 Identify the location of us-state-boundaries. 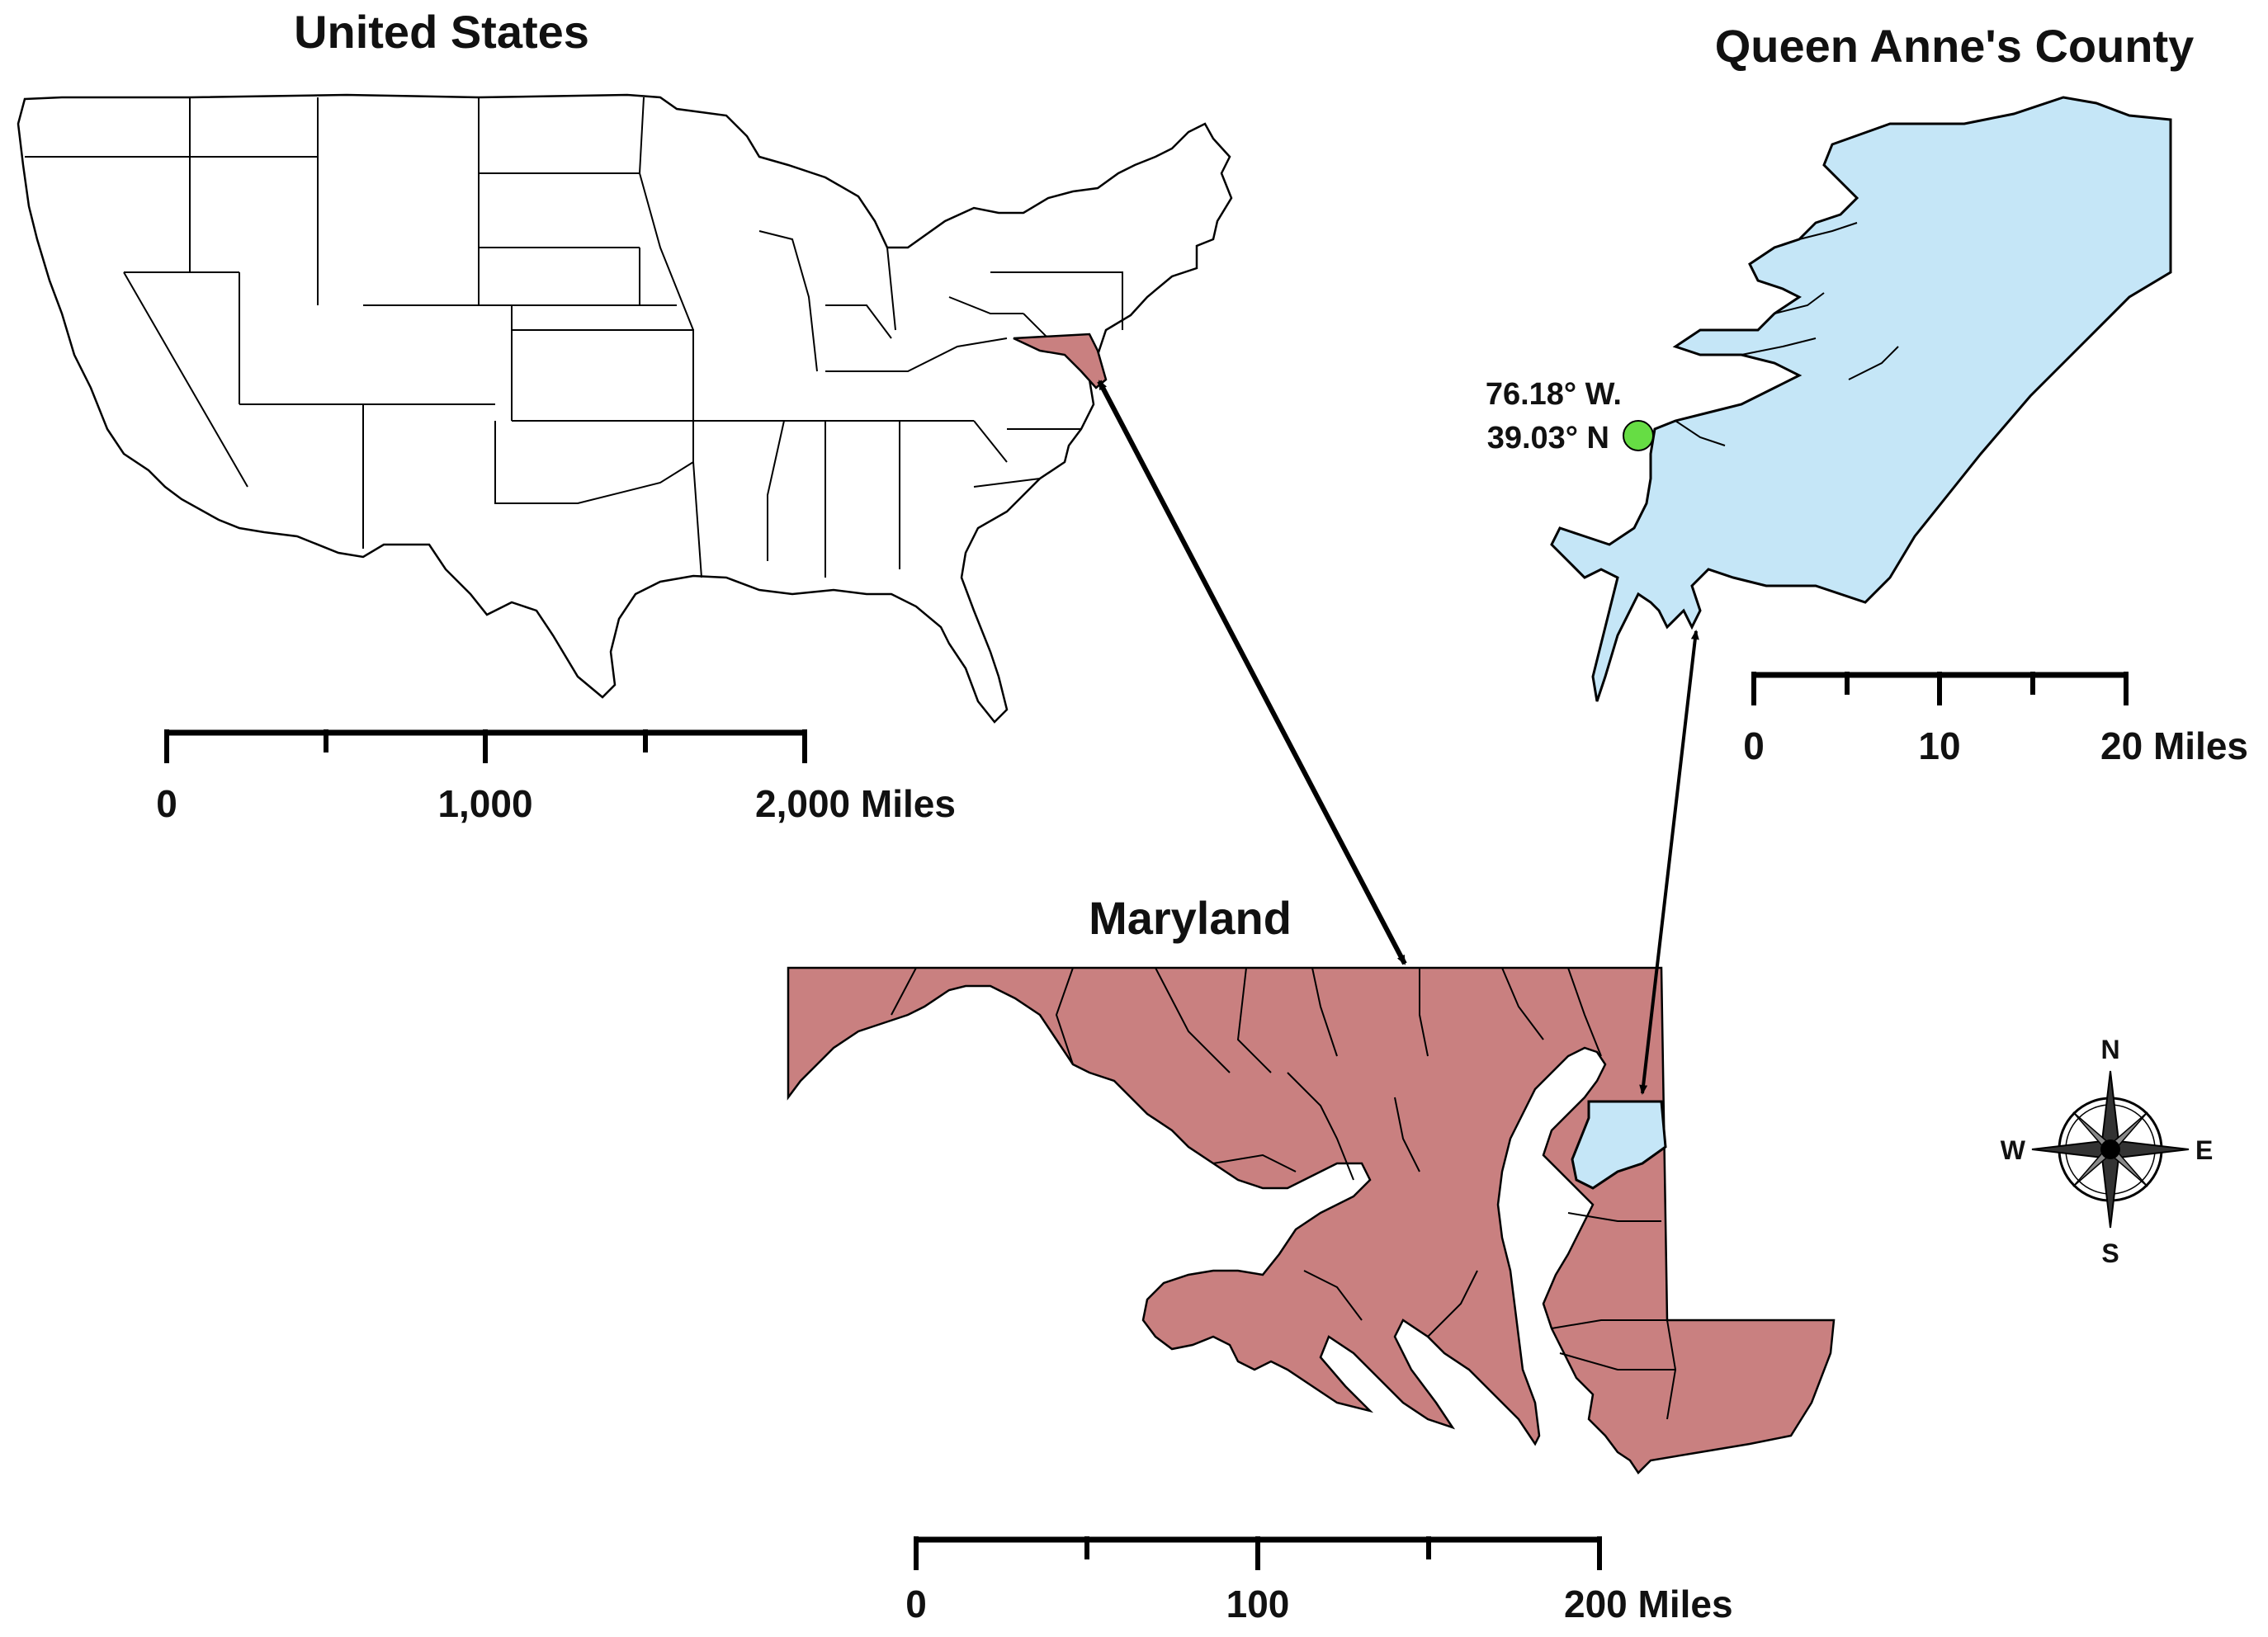
(574, 337).